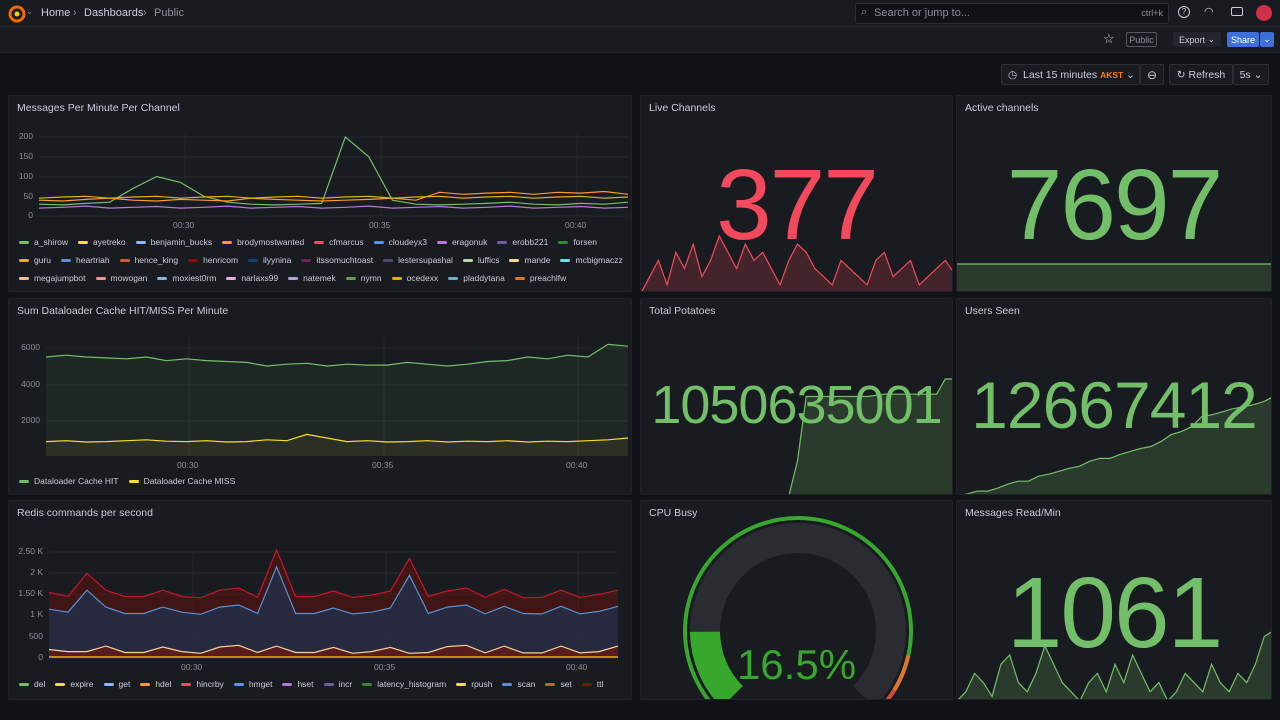  What do you see at coordinates (1109, 38) in the screenshot?
I see `star-icon: ☆` at bounding box center [1109, 38].